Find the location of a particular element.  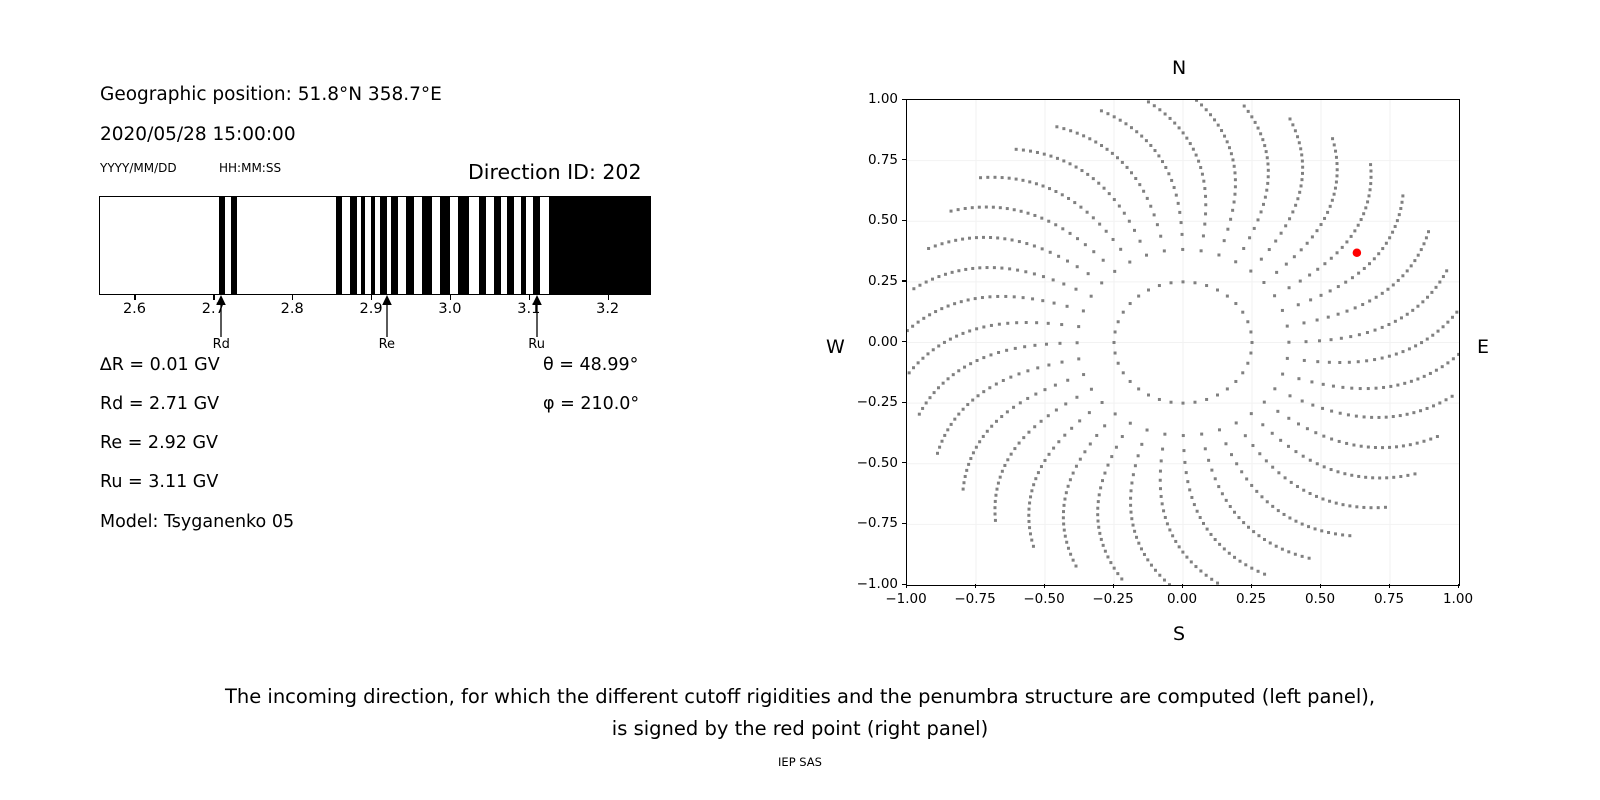

scatter-y-tick is located at coordinates (904, 160).